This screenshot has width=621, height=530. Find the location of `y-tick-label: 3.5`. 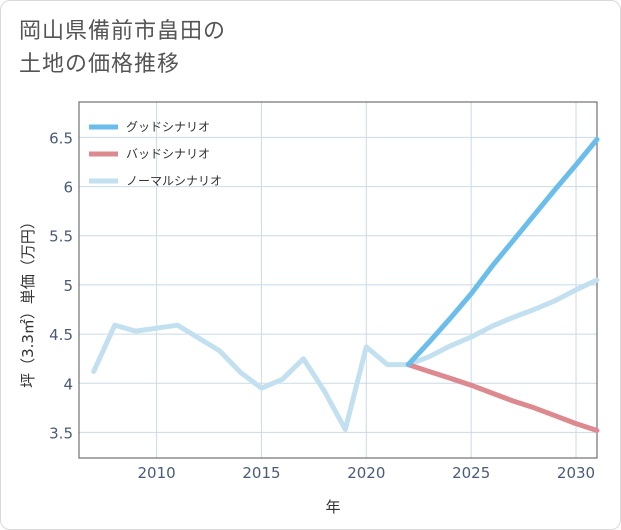

y-tick-label: 3.5 is located at coordinates (61, 433).